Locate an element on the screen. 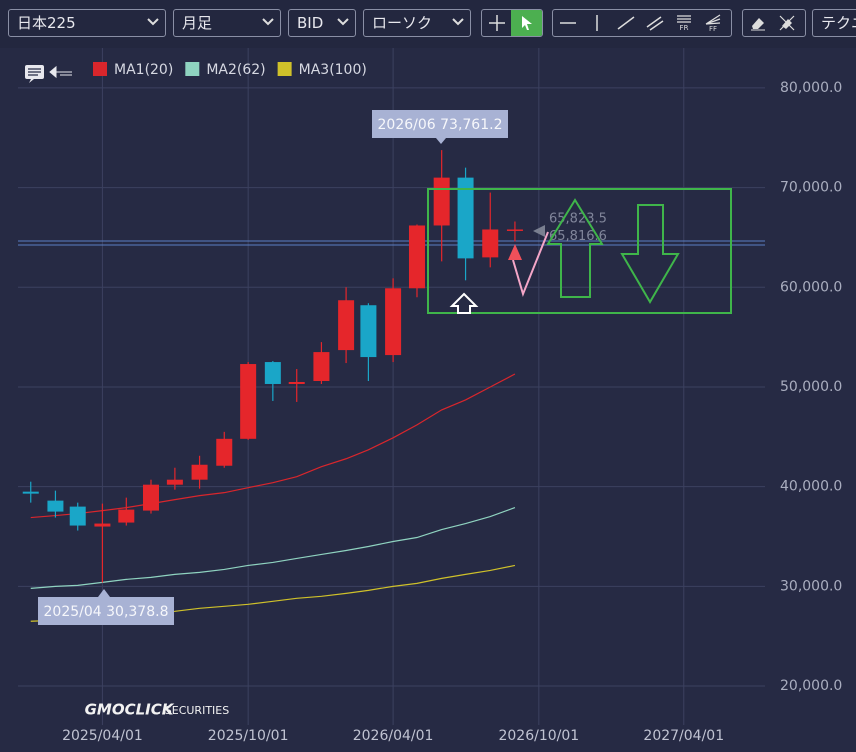 Image resolution: width=856 pixels, height=752 pixels. pointer-button is located at coordinates (526, 23).